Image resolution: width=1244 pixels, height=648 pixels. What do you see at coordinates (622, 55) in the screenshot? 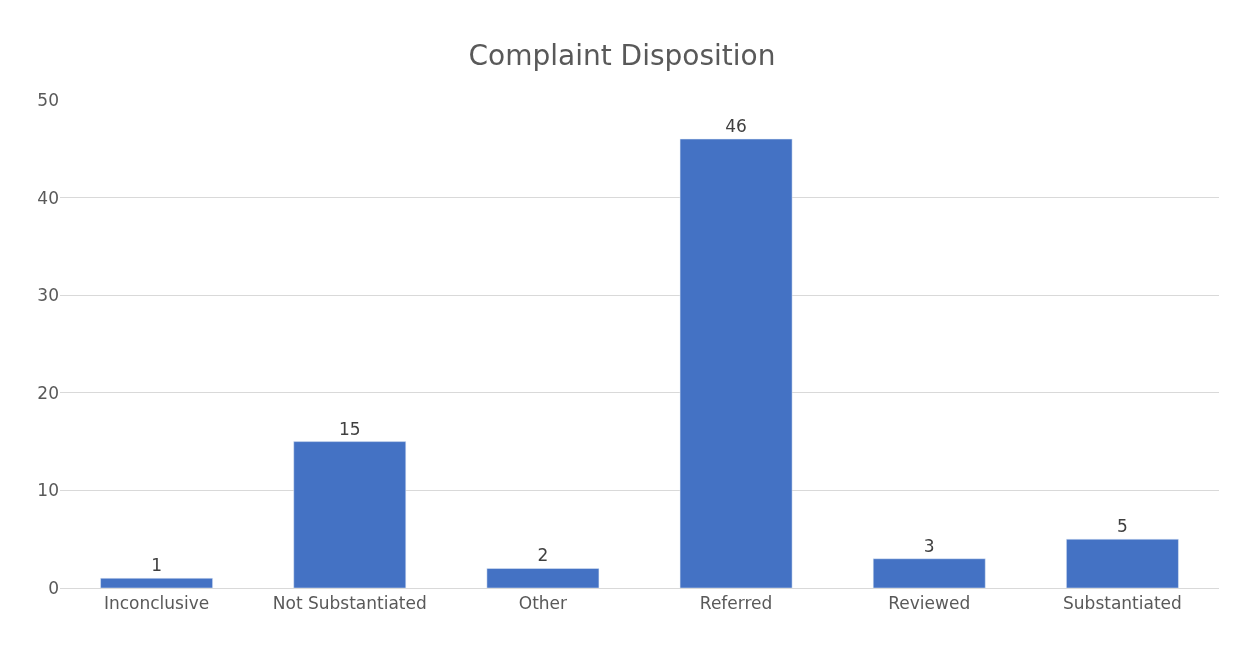
I see `chart-title: Complaint Disposition` at bounding box center [622, 55].